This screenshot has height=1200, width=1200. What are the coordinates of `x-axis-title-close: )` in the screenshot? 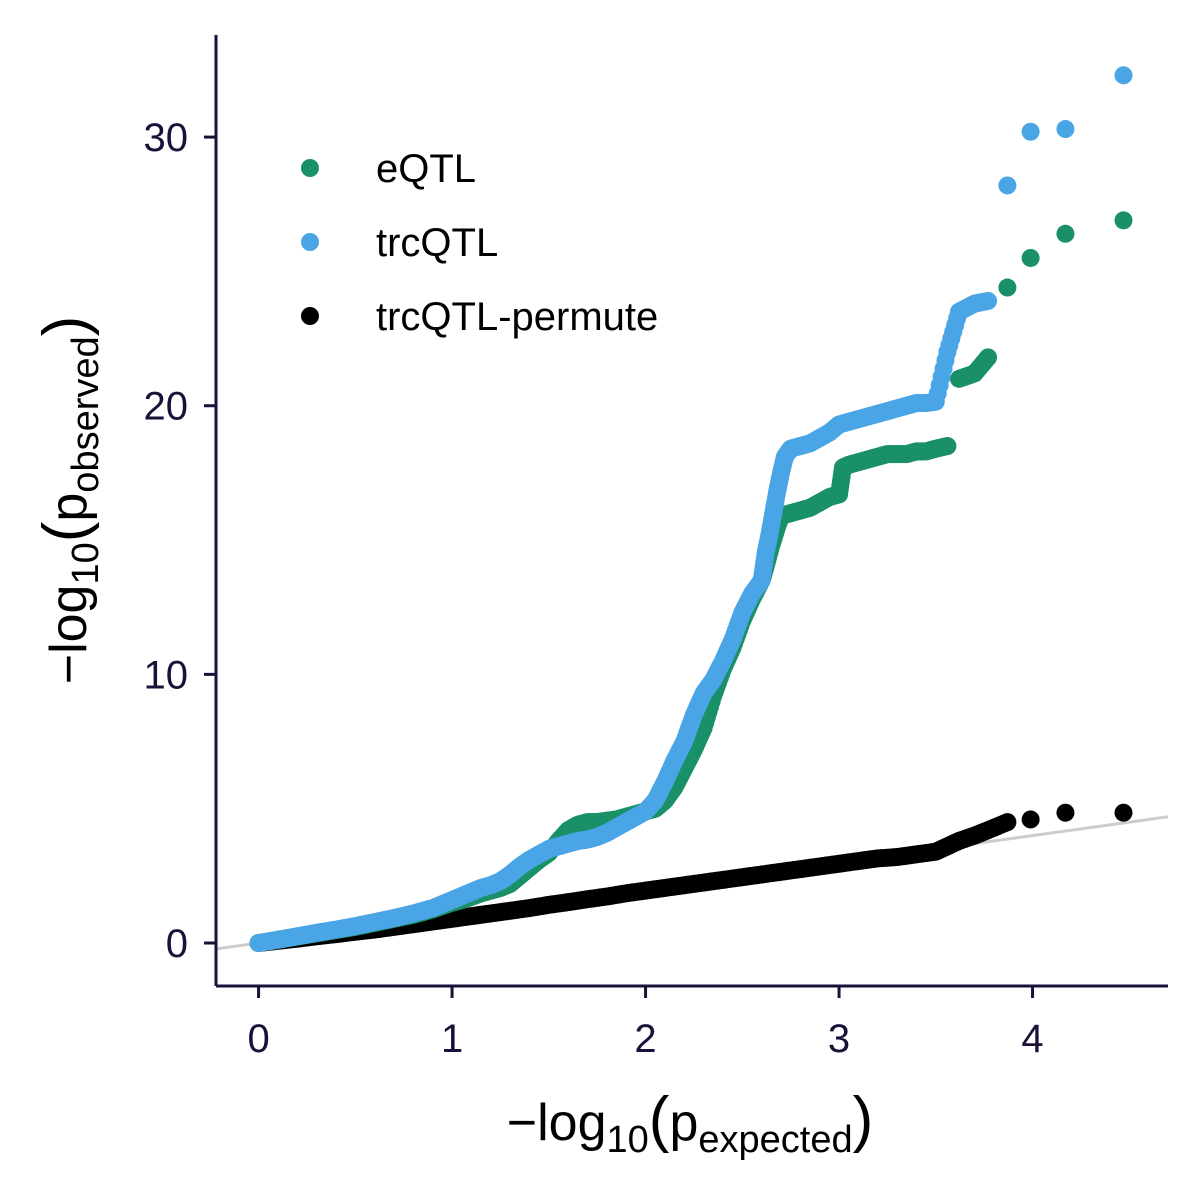 It's located at (863, 1119).